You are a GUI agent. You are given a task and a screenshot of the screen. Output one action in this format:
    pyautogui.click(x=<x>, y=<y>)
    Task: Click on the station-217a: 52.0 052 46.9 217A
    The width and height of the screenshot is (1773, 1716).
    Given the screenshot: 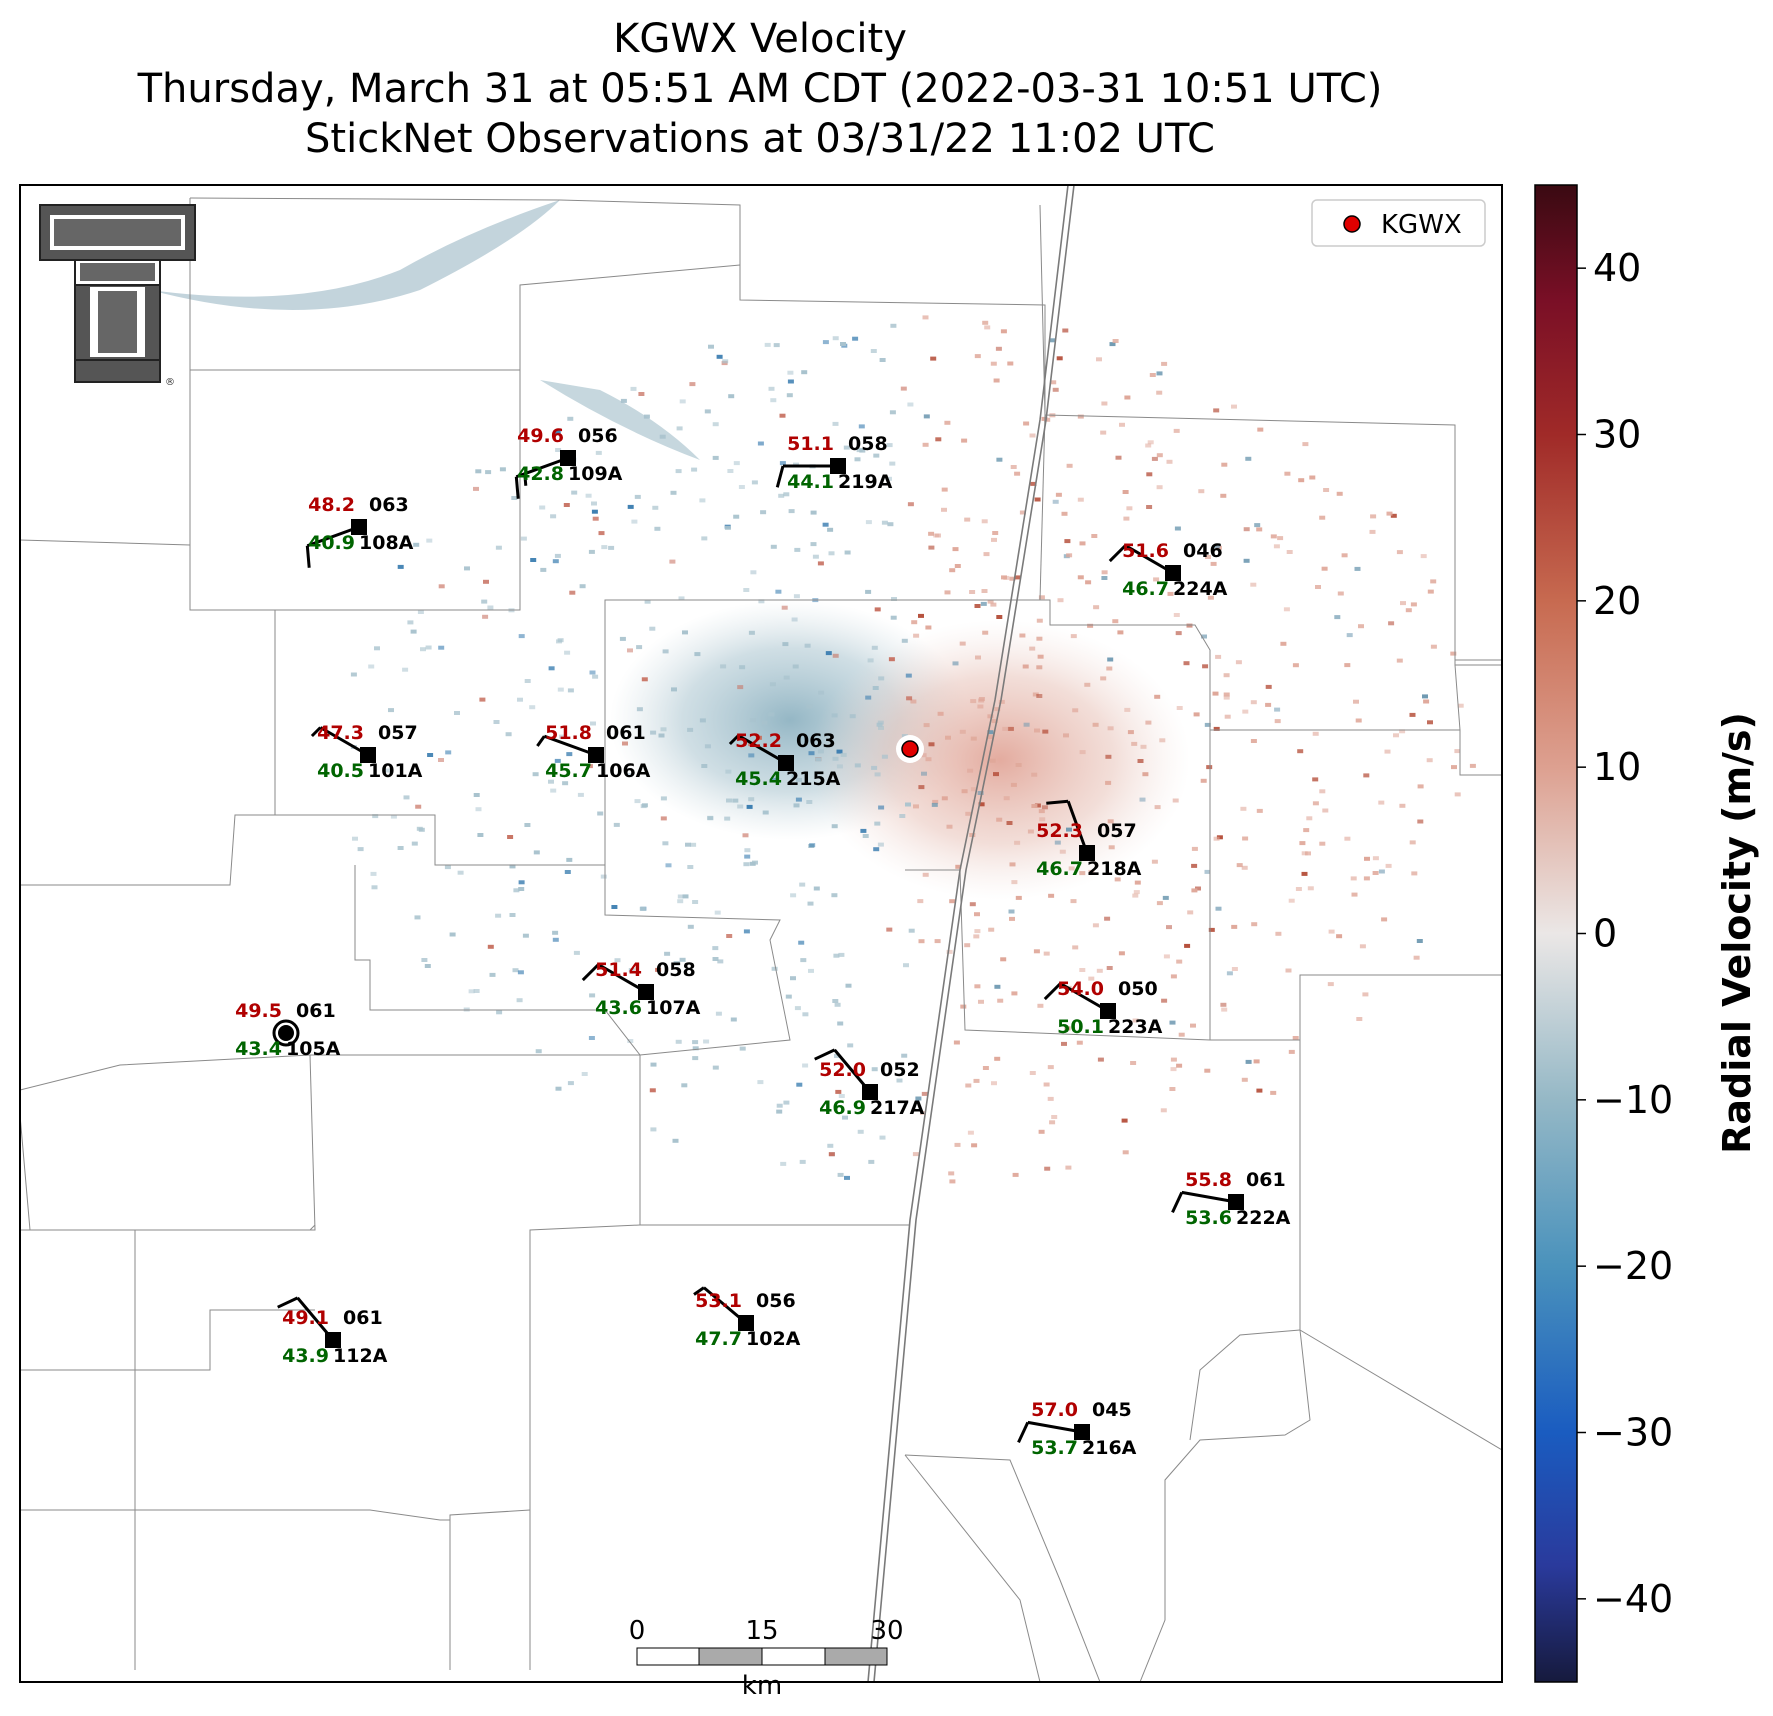 What is the action you would take?
    pyautogui.click(x=869, y=1083)
    